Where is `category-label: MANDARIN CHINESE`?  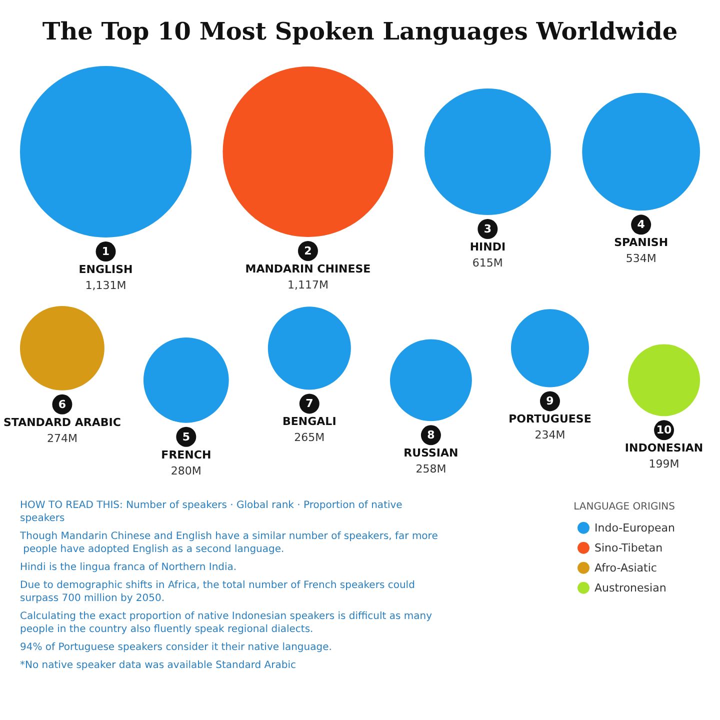
category-label: MANDARIN CHINESE is located at coordinates (308, 269).